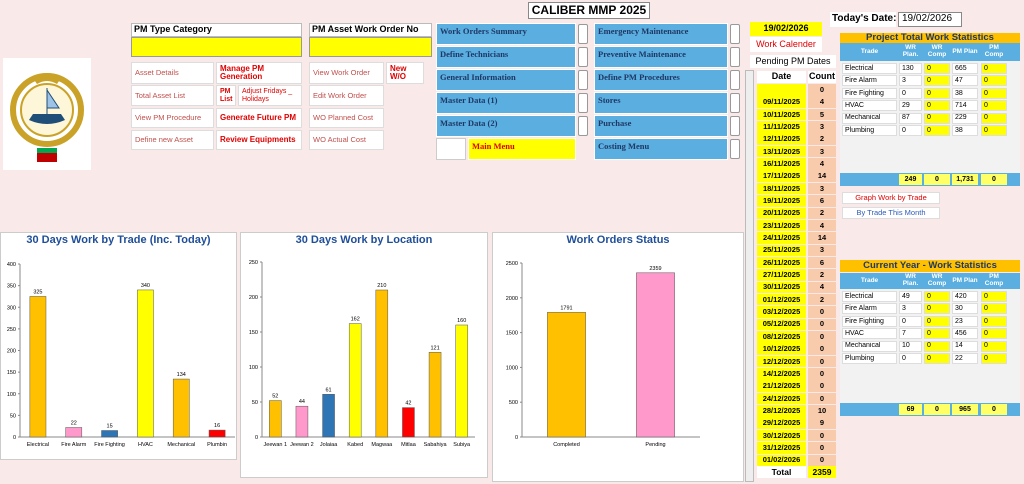  I want to click on scrollbar, so click(749, 276).